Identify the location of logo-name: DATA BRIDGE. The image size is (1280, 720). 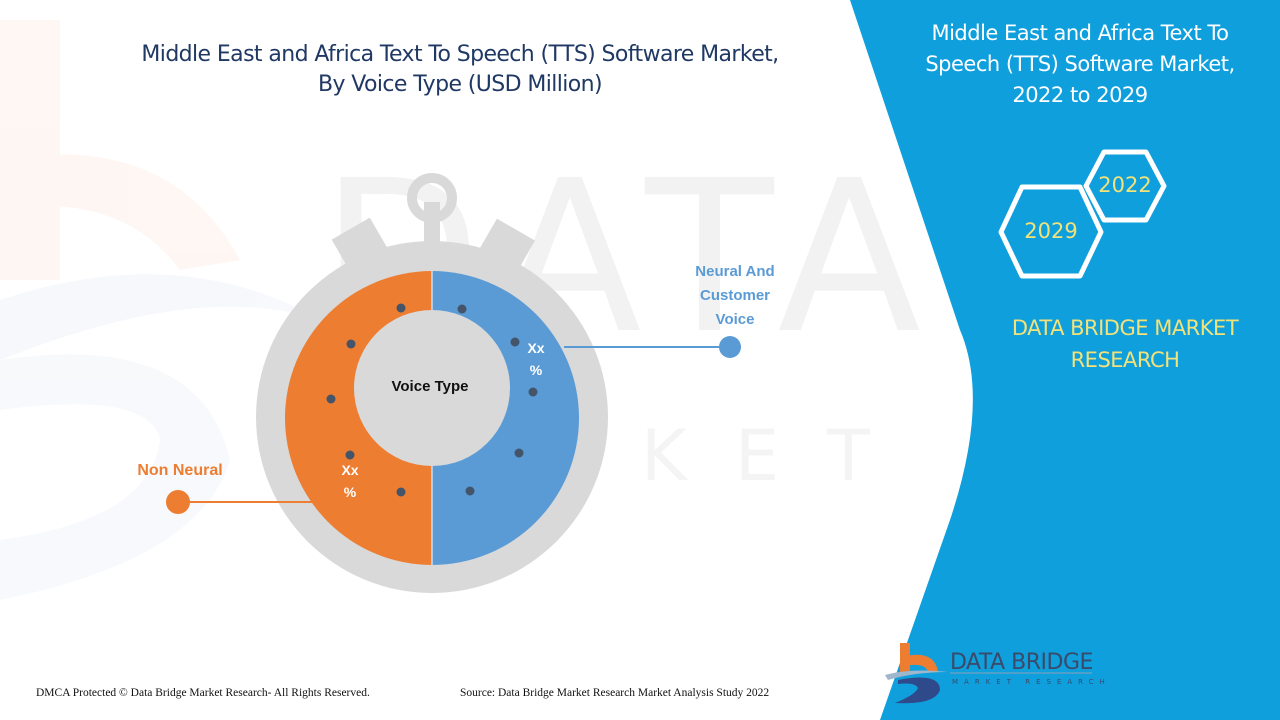
(1021, 662).